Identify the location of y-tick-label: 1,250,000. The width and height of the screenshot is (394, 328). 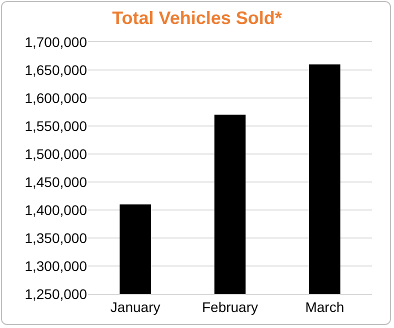
(56, 294).